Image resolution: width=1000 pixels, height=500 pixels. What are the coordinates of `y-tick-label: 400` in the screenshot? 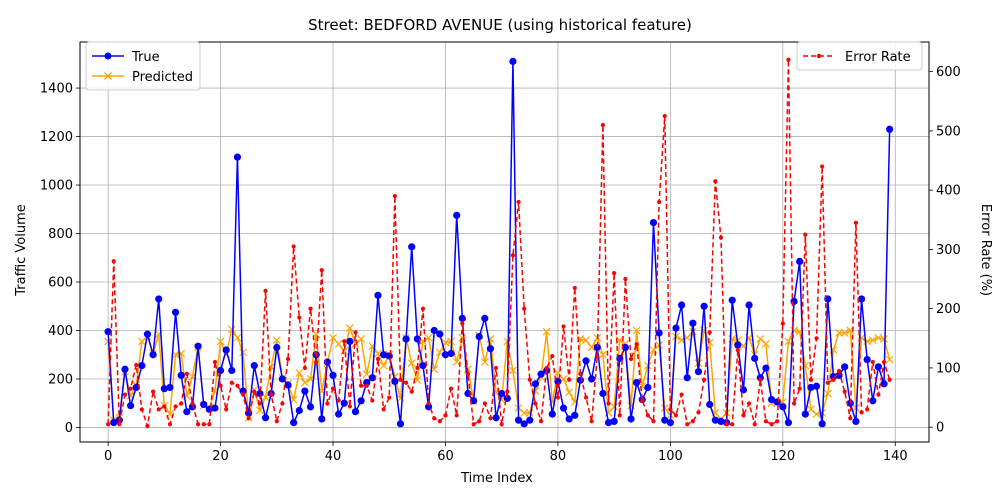 It's located at (60, 331).